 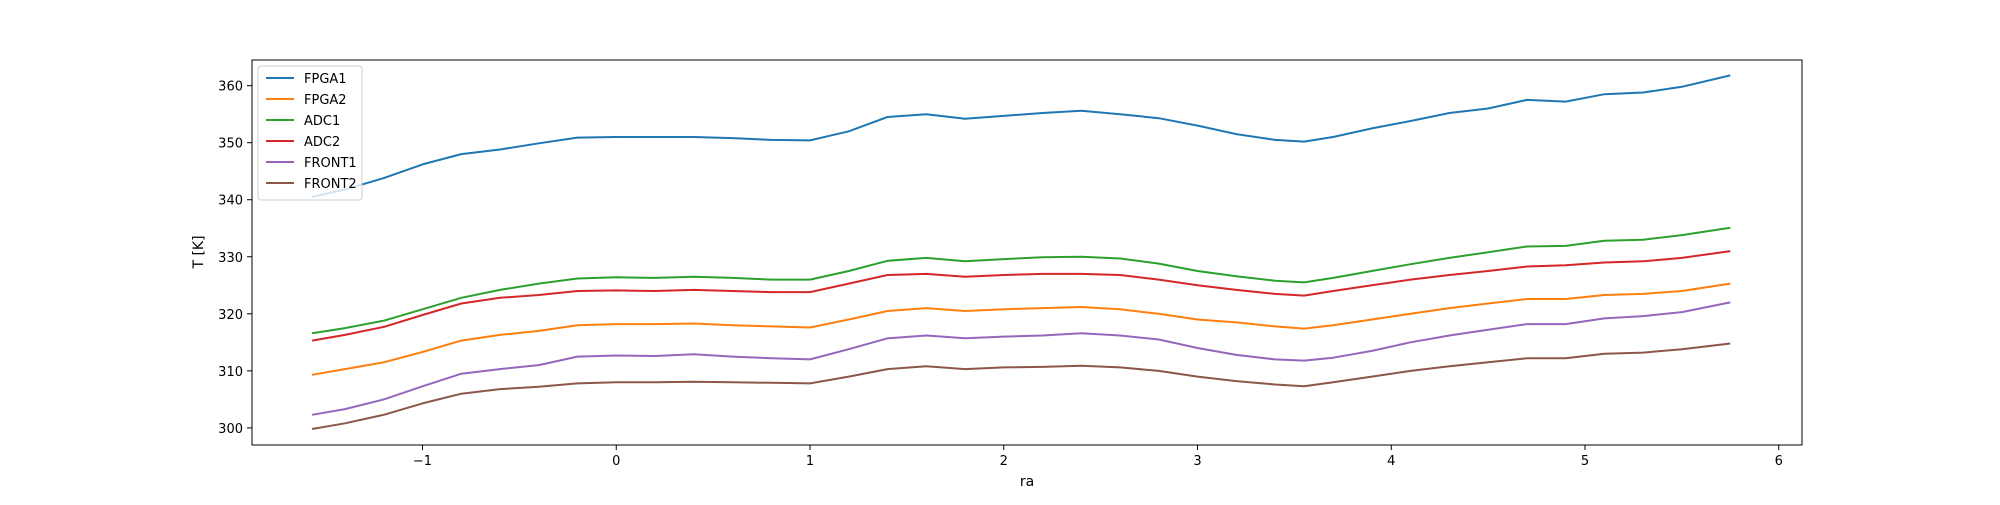 What do you see at coordinates (325, 100) in the screenshot?
I see `legend-label-fpga2: FPGA2` at bounding box center [325, 100].